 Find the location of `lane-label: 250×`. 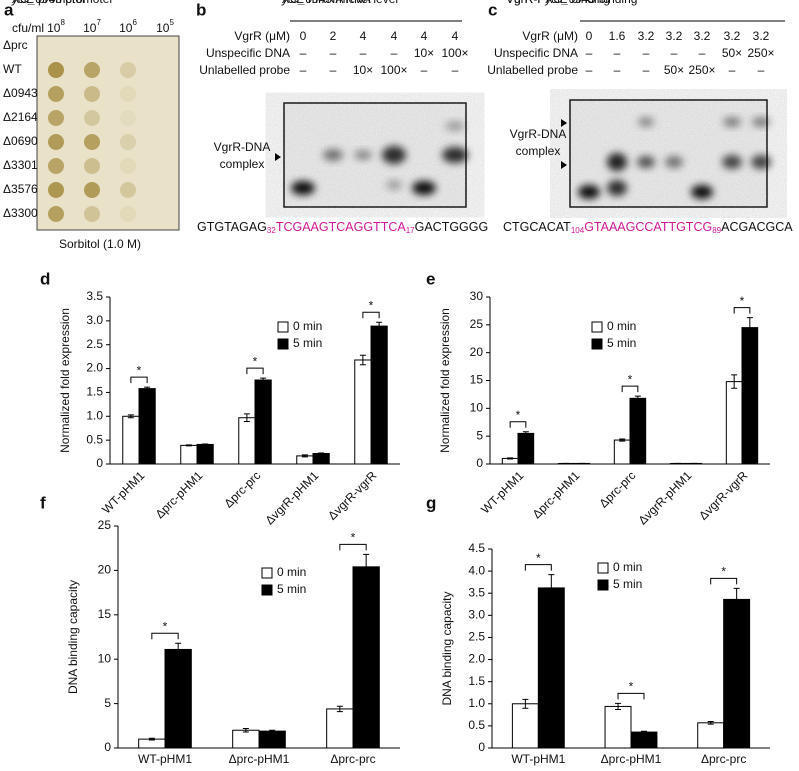

lane-label: 250× is located at coordinates (760, 53).